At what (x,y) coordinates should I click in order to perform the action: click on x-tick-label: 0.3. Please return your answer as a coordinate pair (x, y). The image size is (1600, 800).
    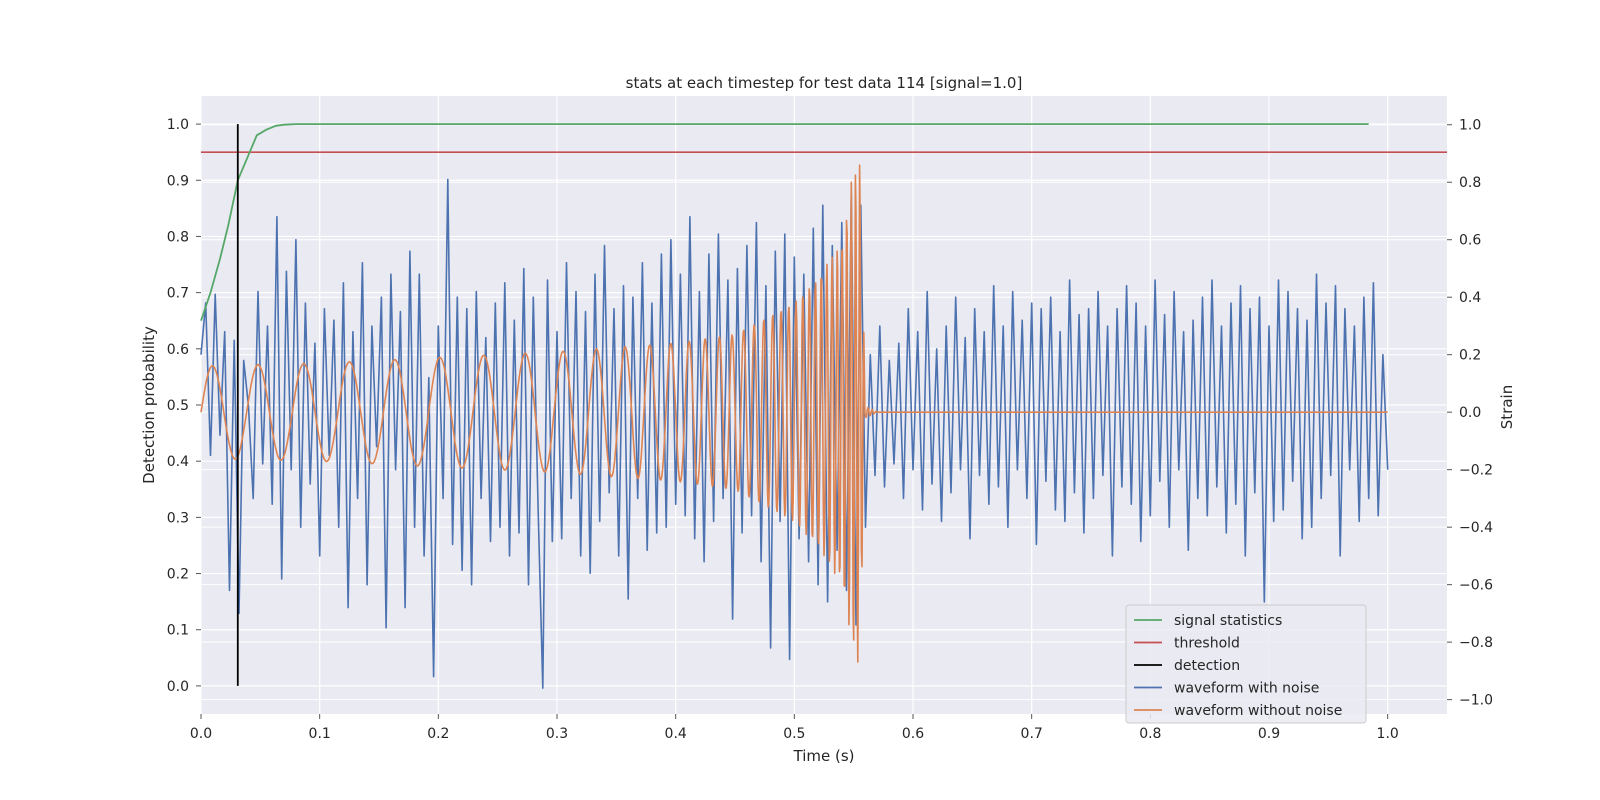
    Looking at the image, I should click on (557, 734).